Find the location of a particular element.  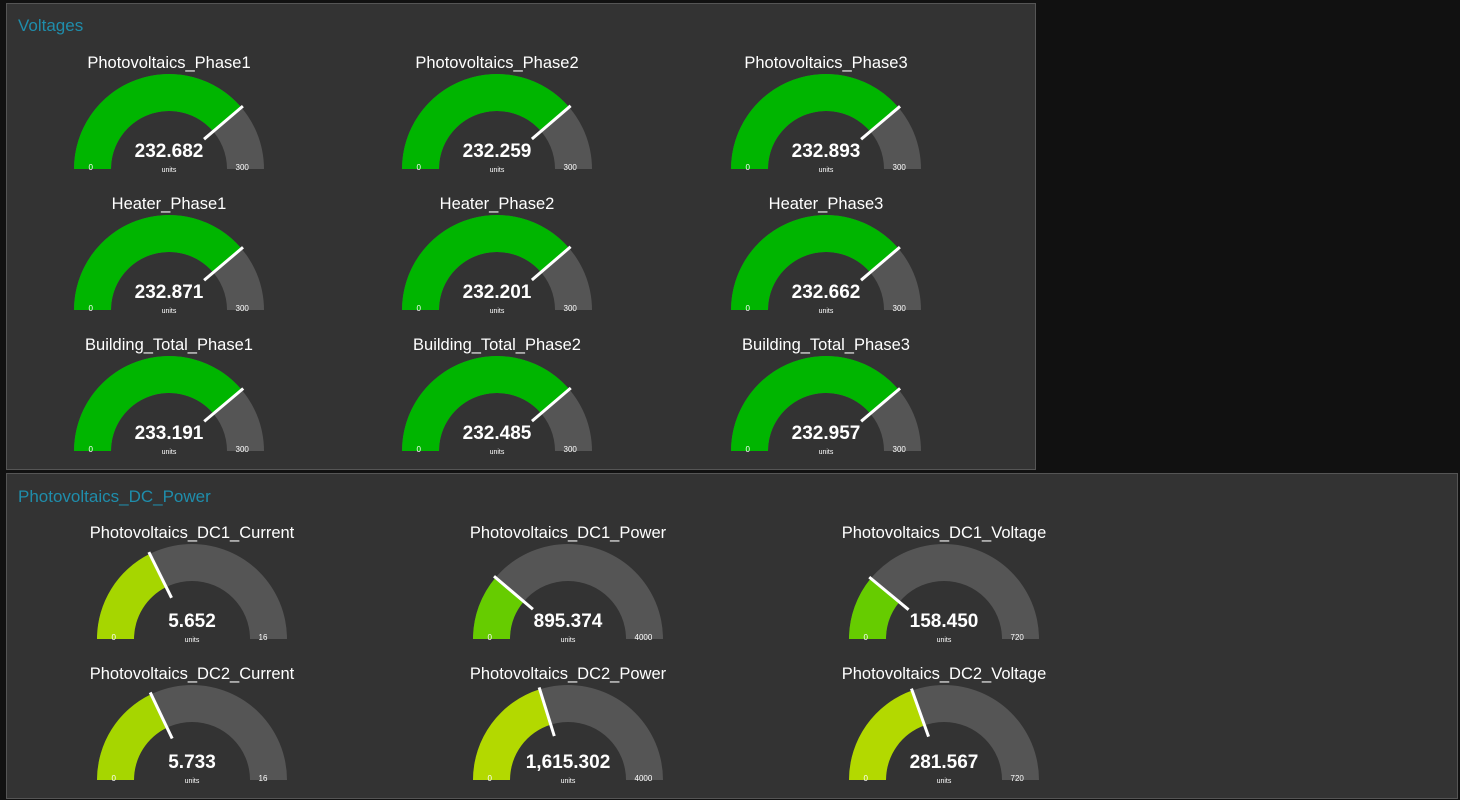

gauge-heater-phase2: Heater_Phase2 232.201 units 0 300 is located at coordinates (497, 262).